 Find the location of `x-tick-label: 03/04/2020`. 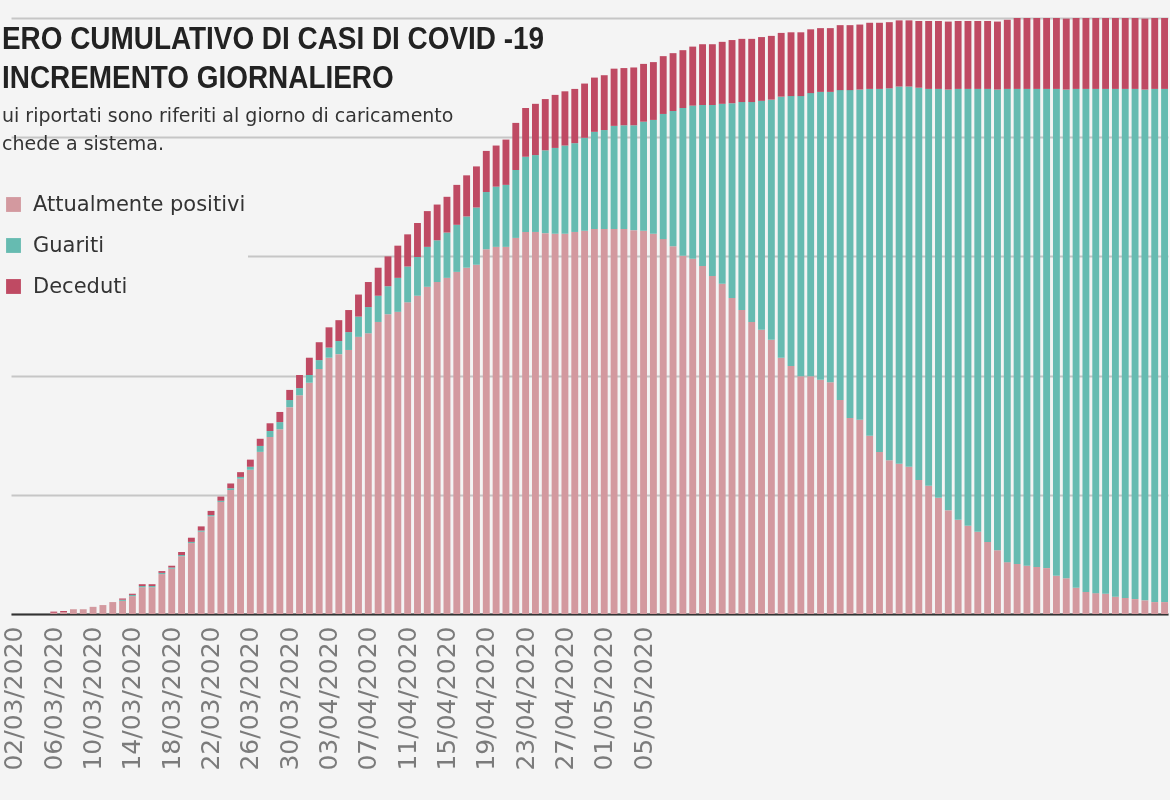

x-tick-label: 03/04/2020 is located at coordinates (328, 698).